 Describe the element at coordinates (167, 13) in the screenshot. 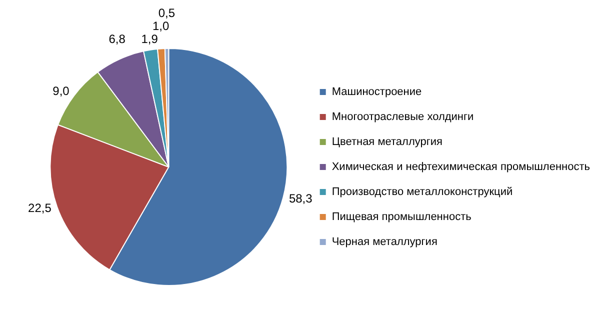

I see `data-label: 0,5` at that location.